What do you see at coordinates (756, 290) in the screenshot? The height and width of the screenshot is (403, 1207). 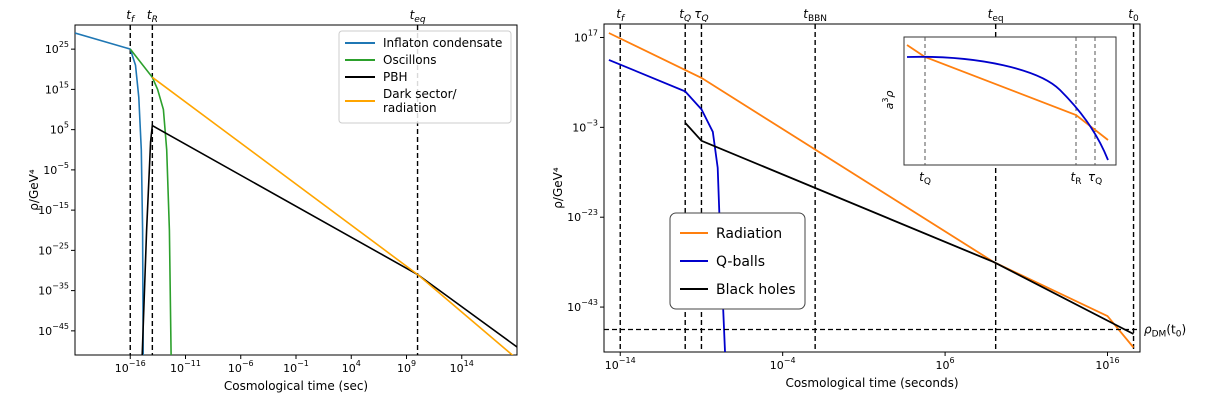 I see `legend-label: Black holes` at bounding box center [756, 290].